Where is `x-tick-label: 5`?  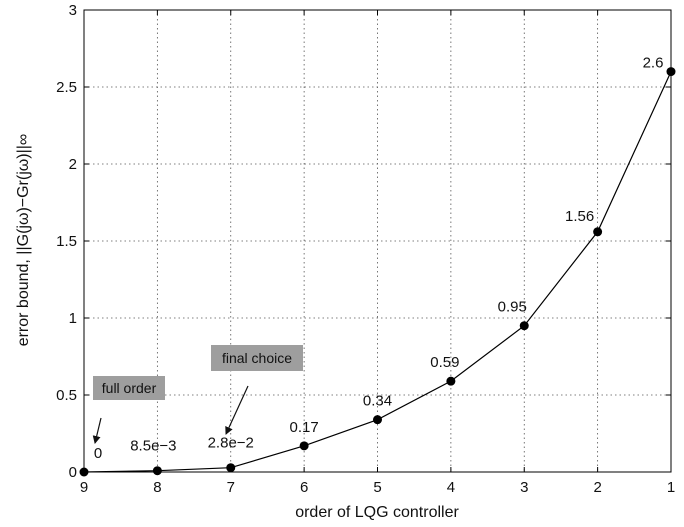 x-tick-label: 5 is located at coordinates (377, 487).